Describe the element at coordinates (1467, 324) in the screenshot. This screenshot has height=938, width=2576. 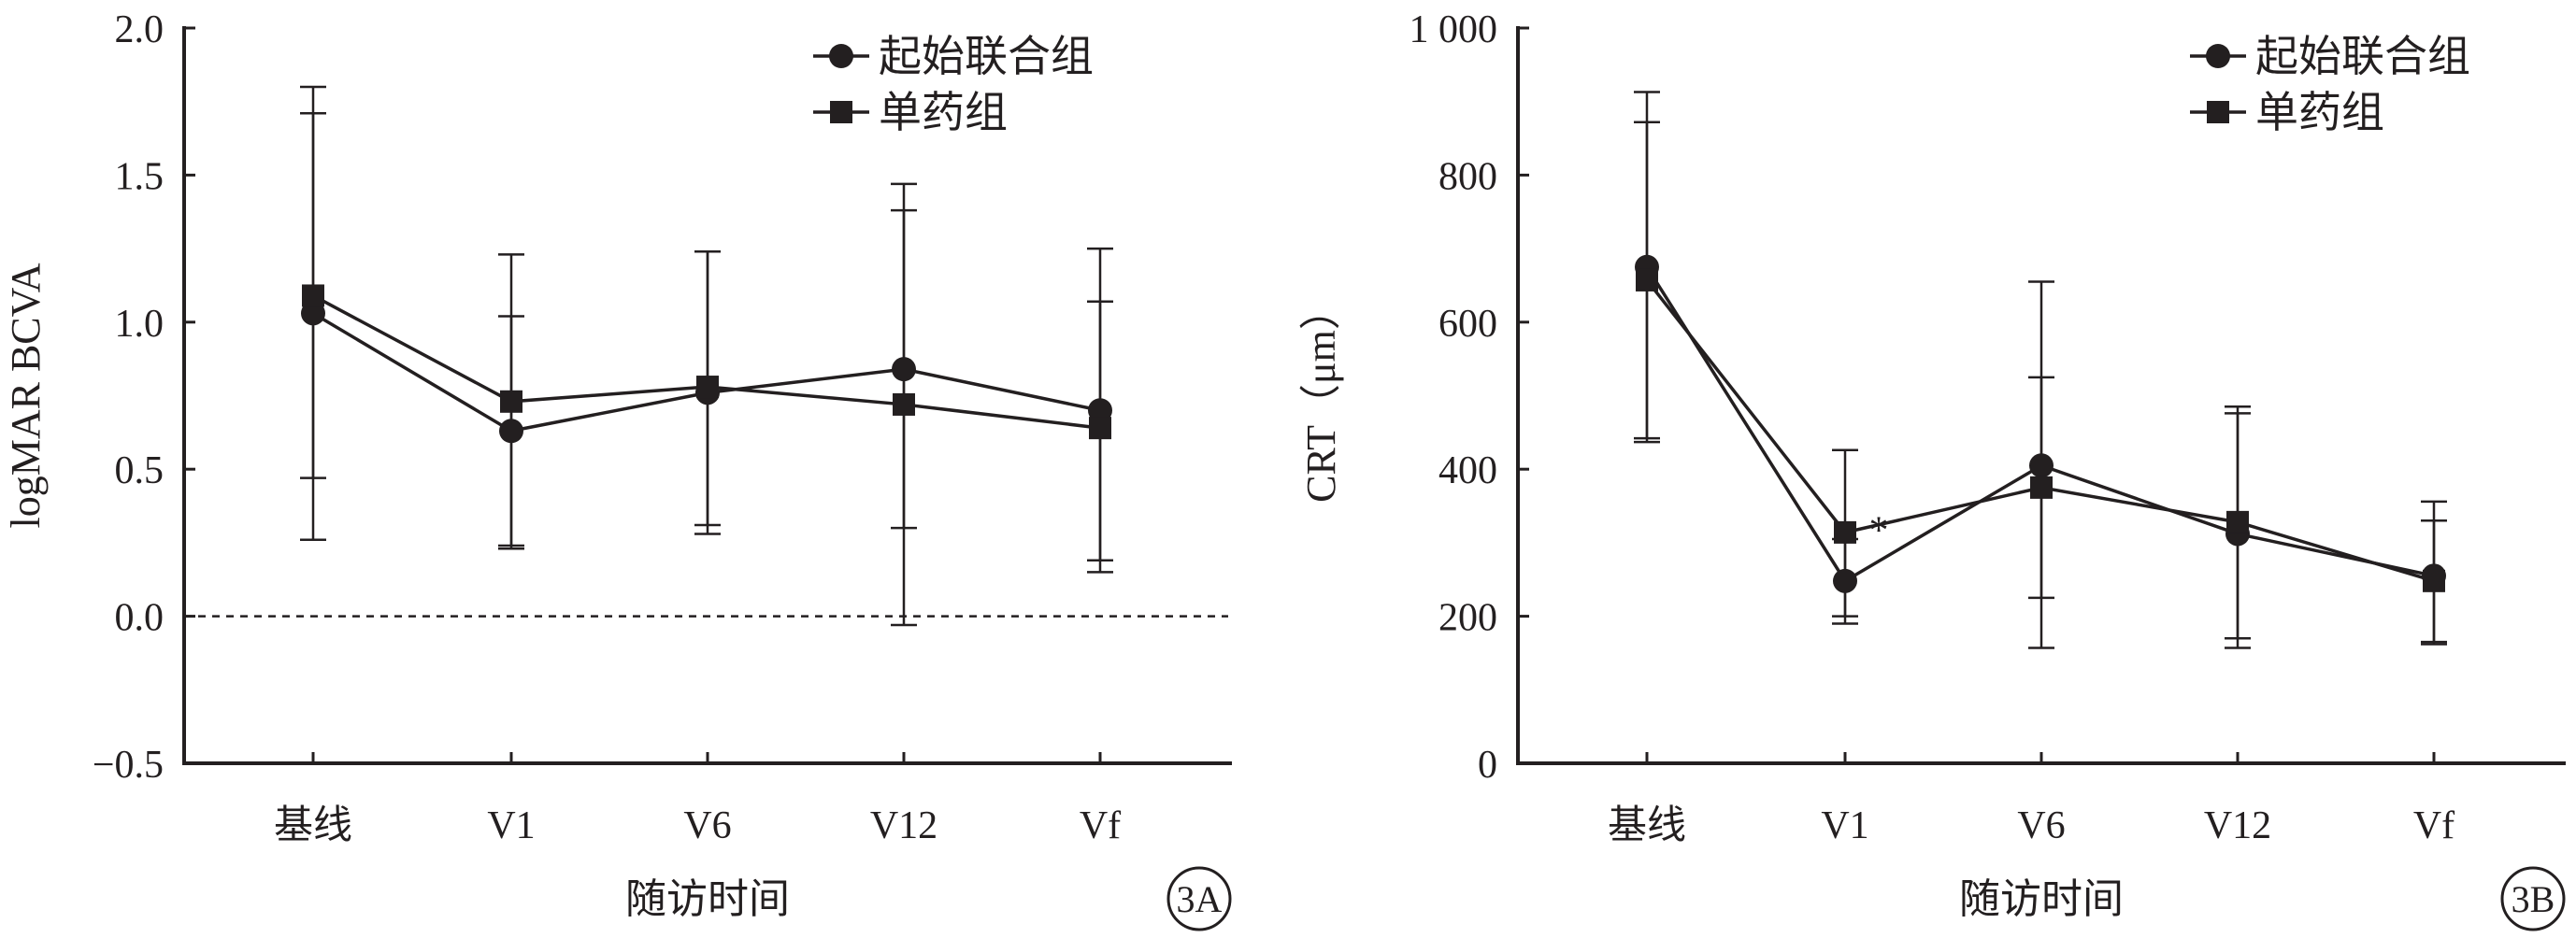
I see `y-tick-label: 600` at that location.